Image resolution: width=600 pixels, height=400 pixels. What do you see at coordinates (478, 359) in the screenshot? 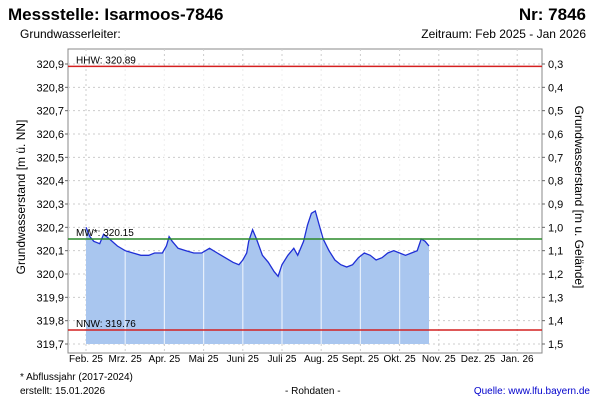
I see `x-tick-label: Dez. 25` at bounding box center [478, 359].